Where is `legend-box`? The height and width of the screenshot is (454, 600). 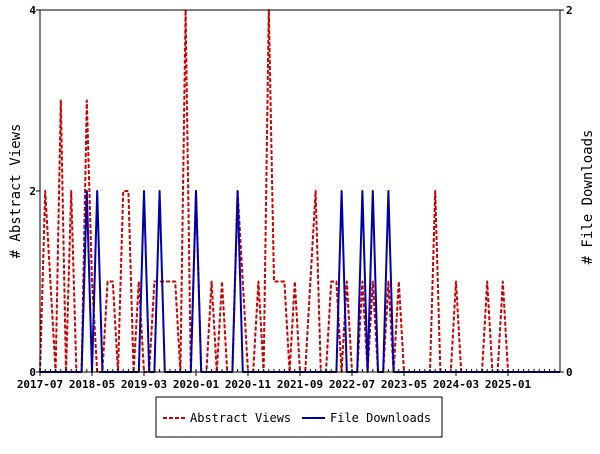 legend-box is located at coordinates (299, 417).